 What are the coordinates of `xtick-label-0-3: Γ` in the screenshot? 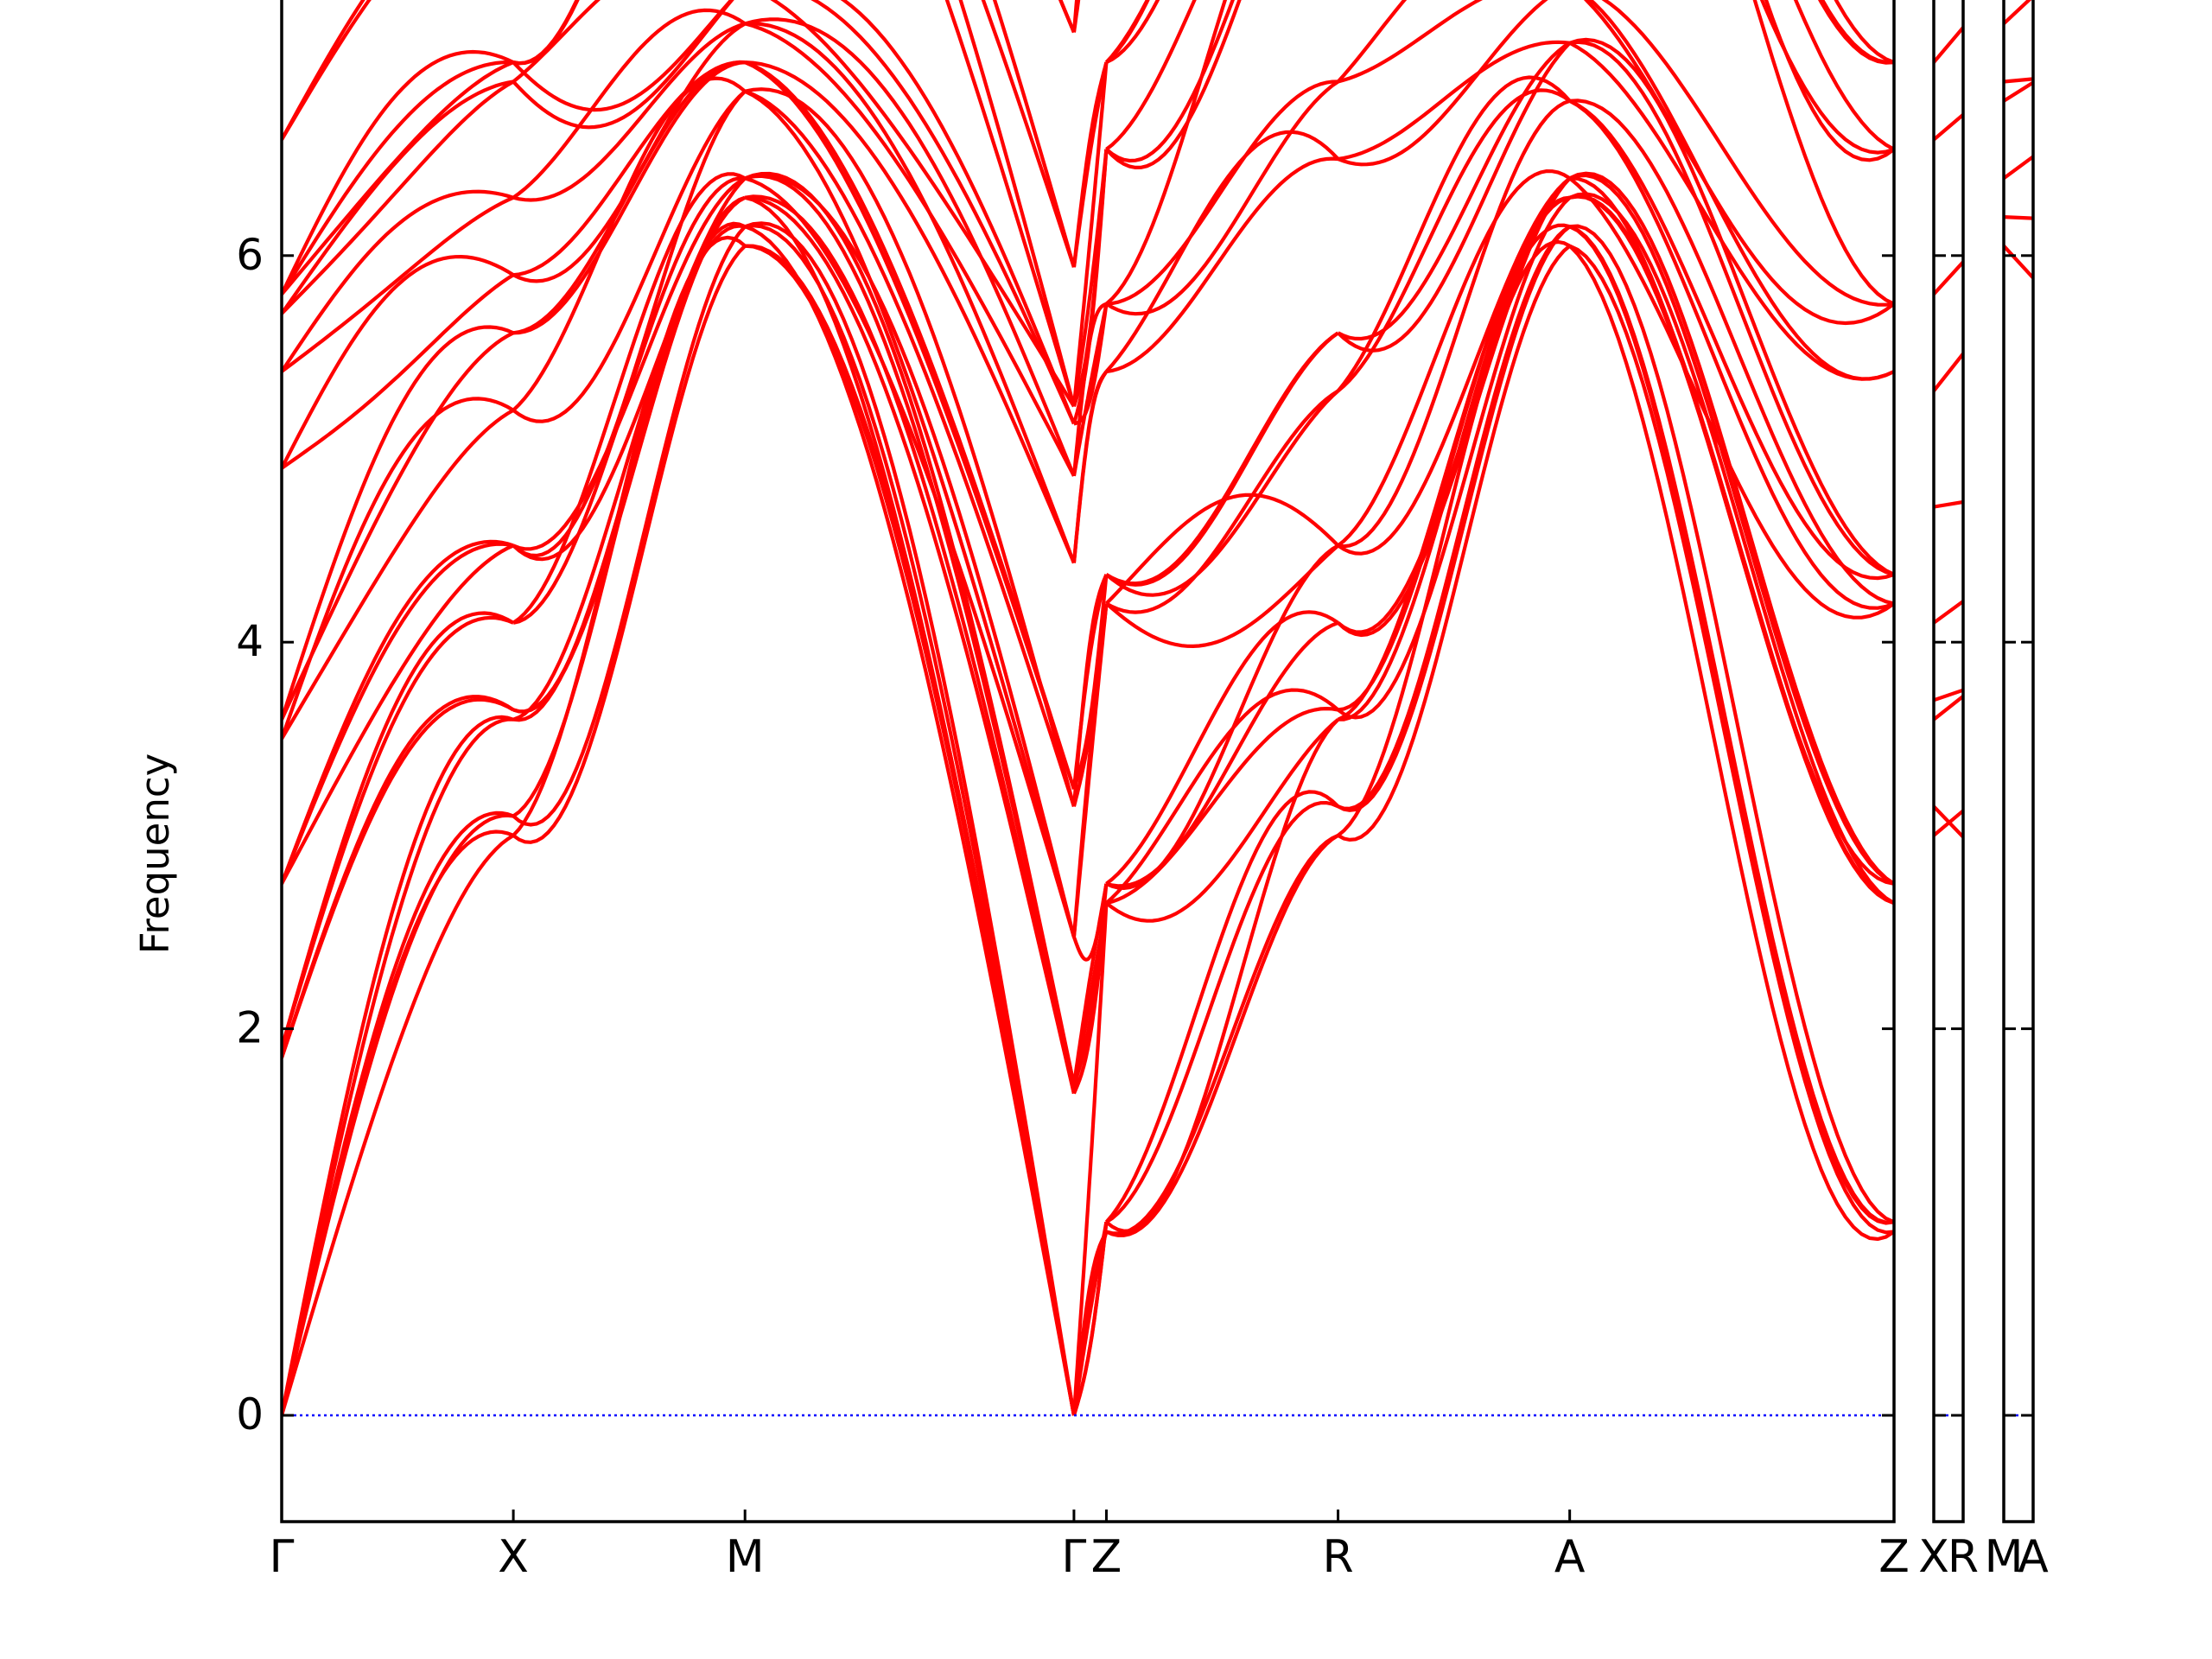 It's located at (1073, 1557).